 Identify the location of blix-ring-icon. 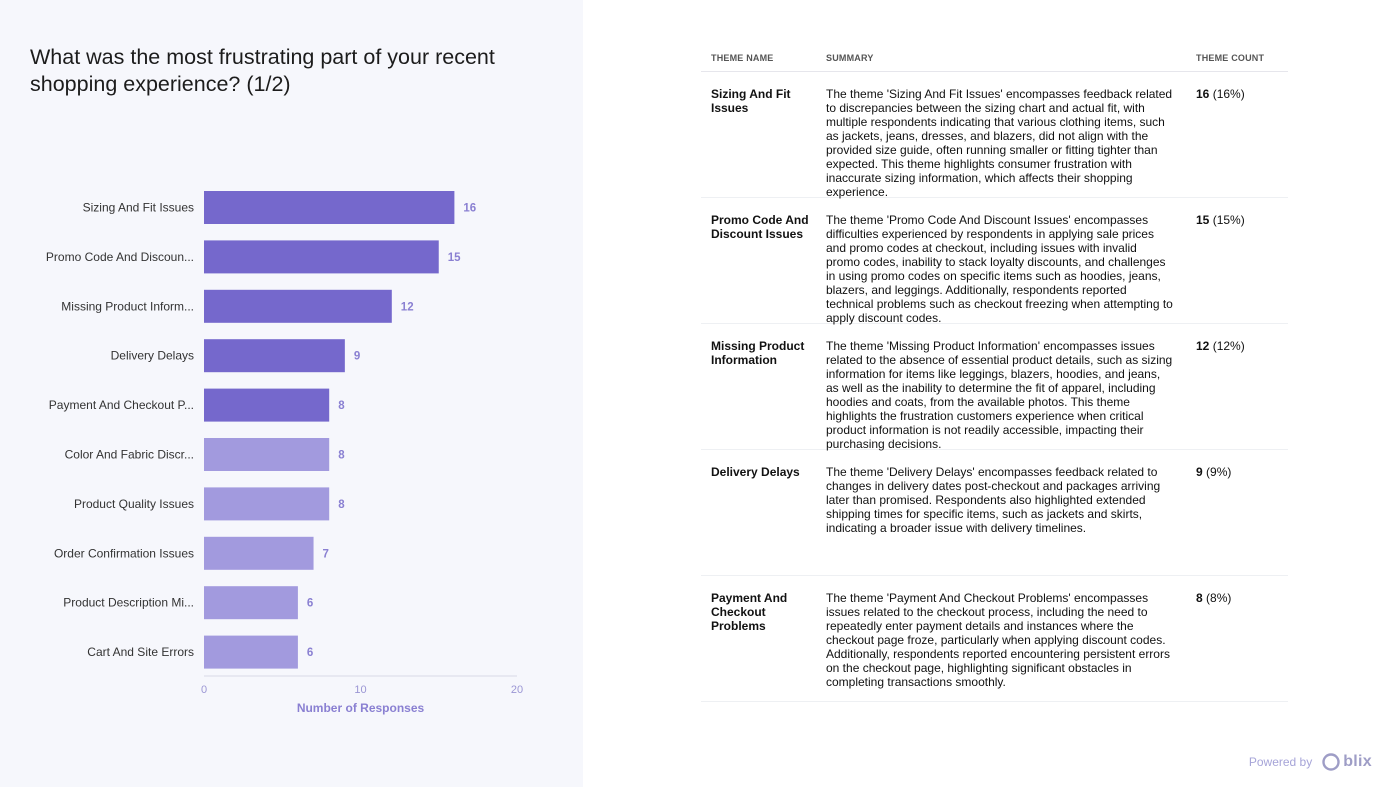
(1331, 762).